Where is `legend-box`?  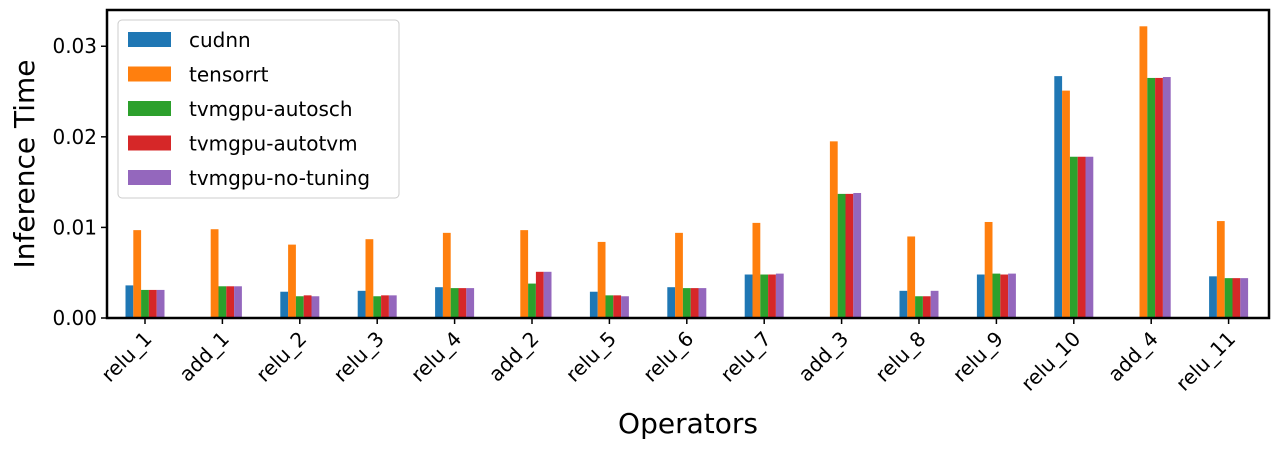 legend-box is located at coordinates (258, 109).